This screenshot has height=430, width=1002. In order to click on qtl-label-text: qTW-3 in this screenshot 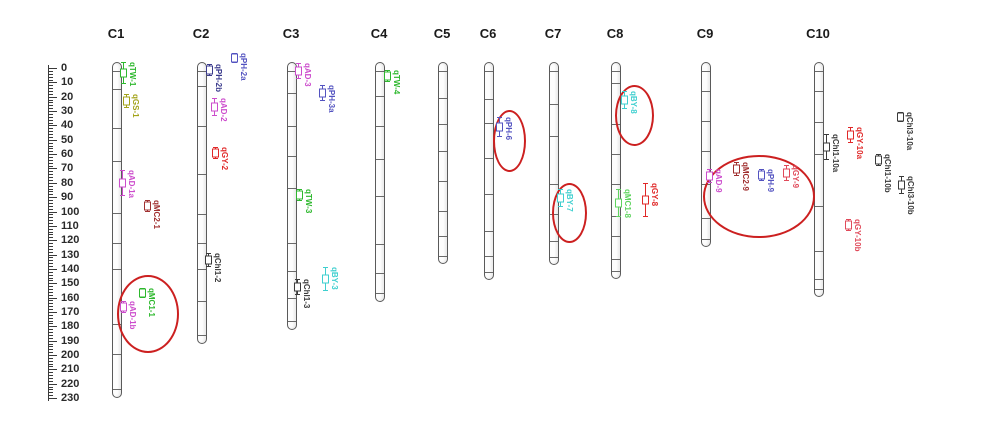, I will do `click(308, 201)`.